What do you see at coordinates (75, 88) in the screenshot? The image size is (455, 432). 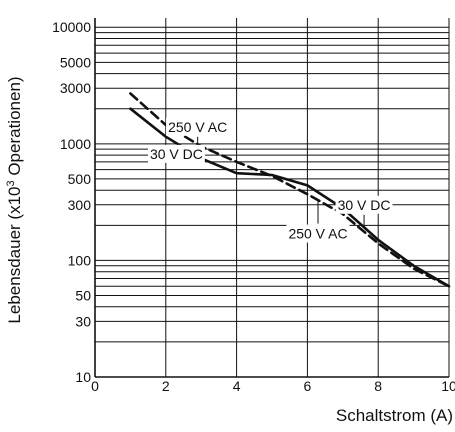 I see `y-tick-label: 3000` at bounding box center [75, 88].